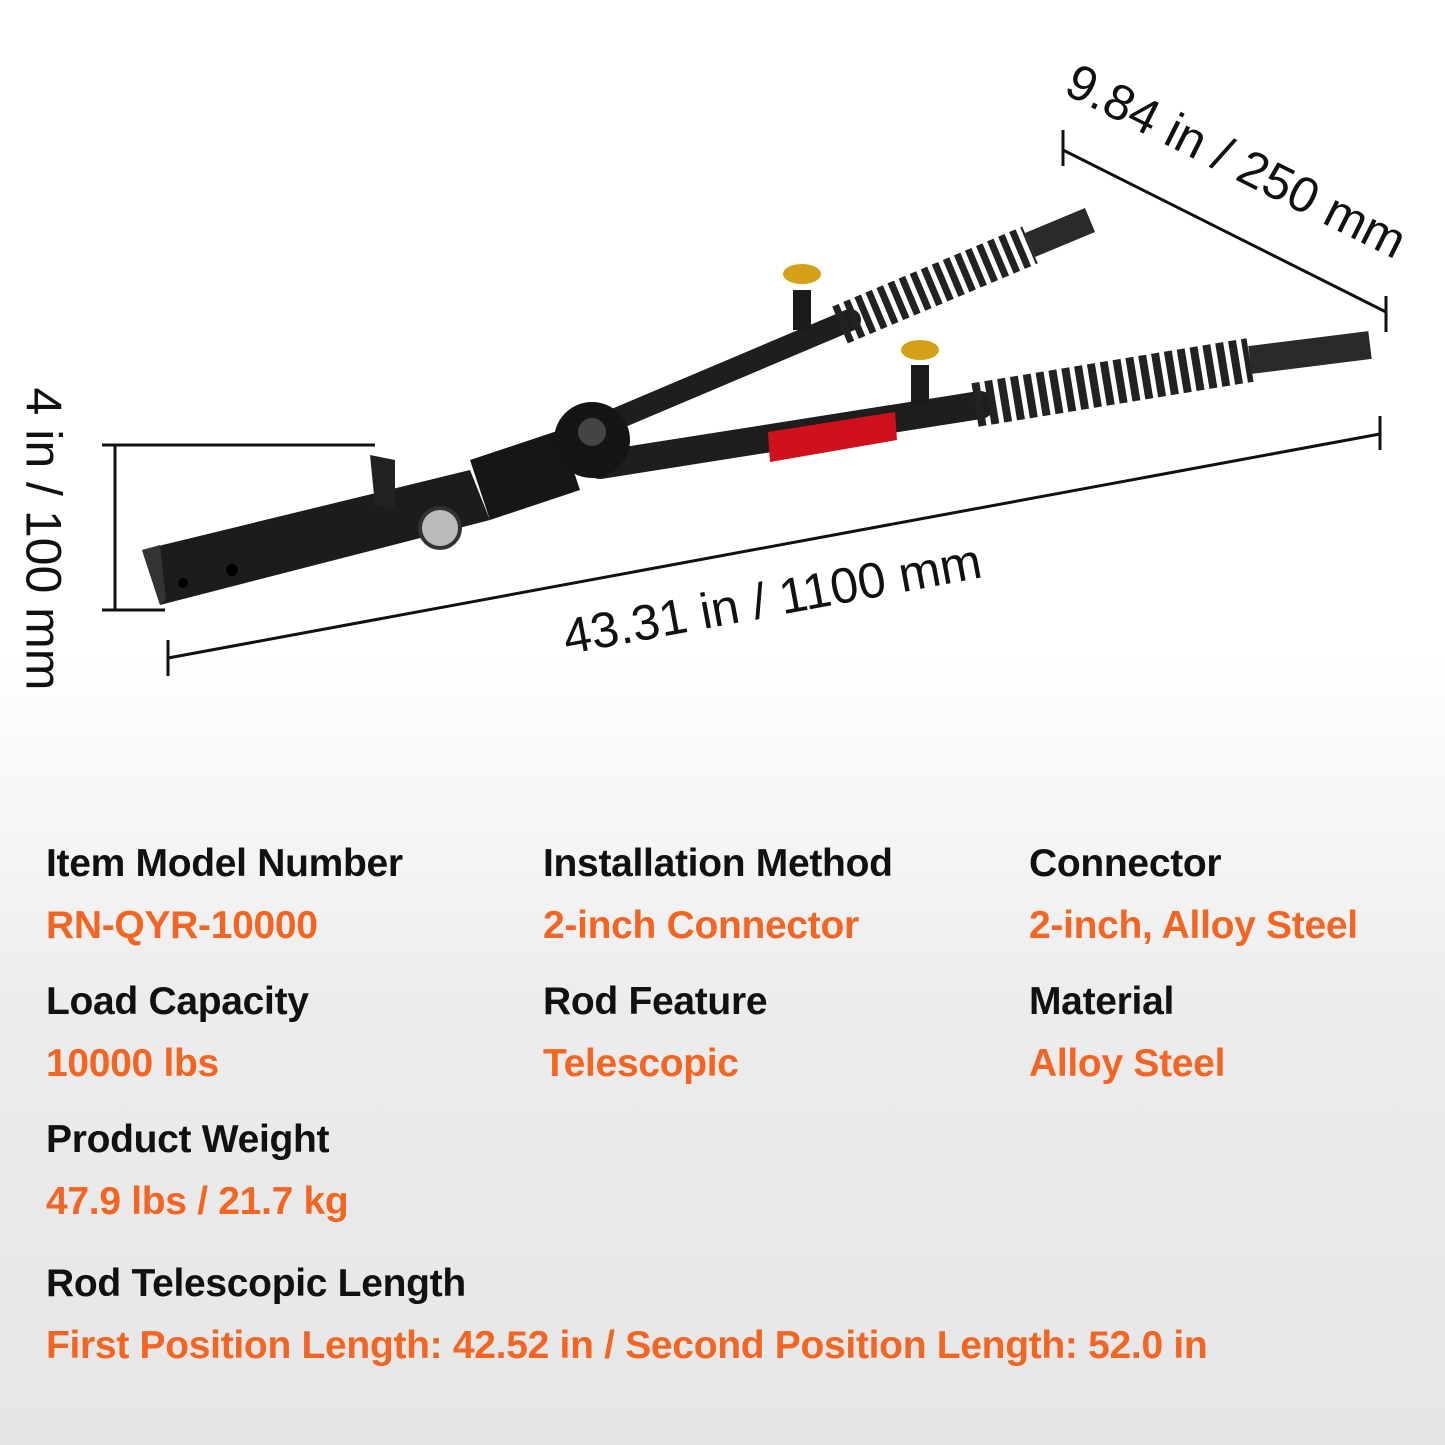  I want to click on spec-installation-method: Installation Method 2-inch Connector, so click(718, 895).